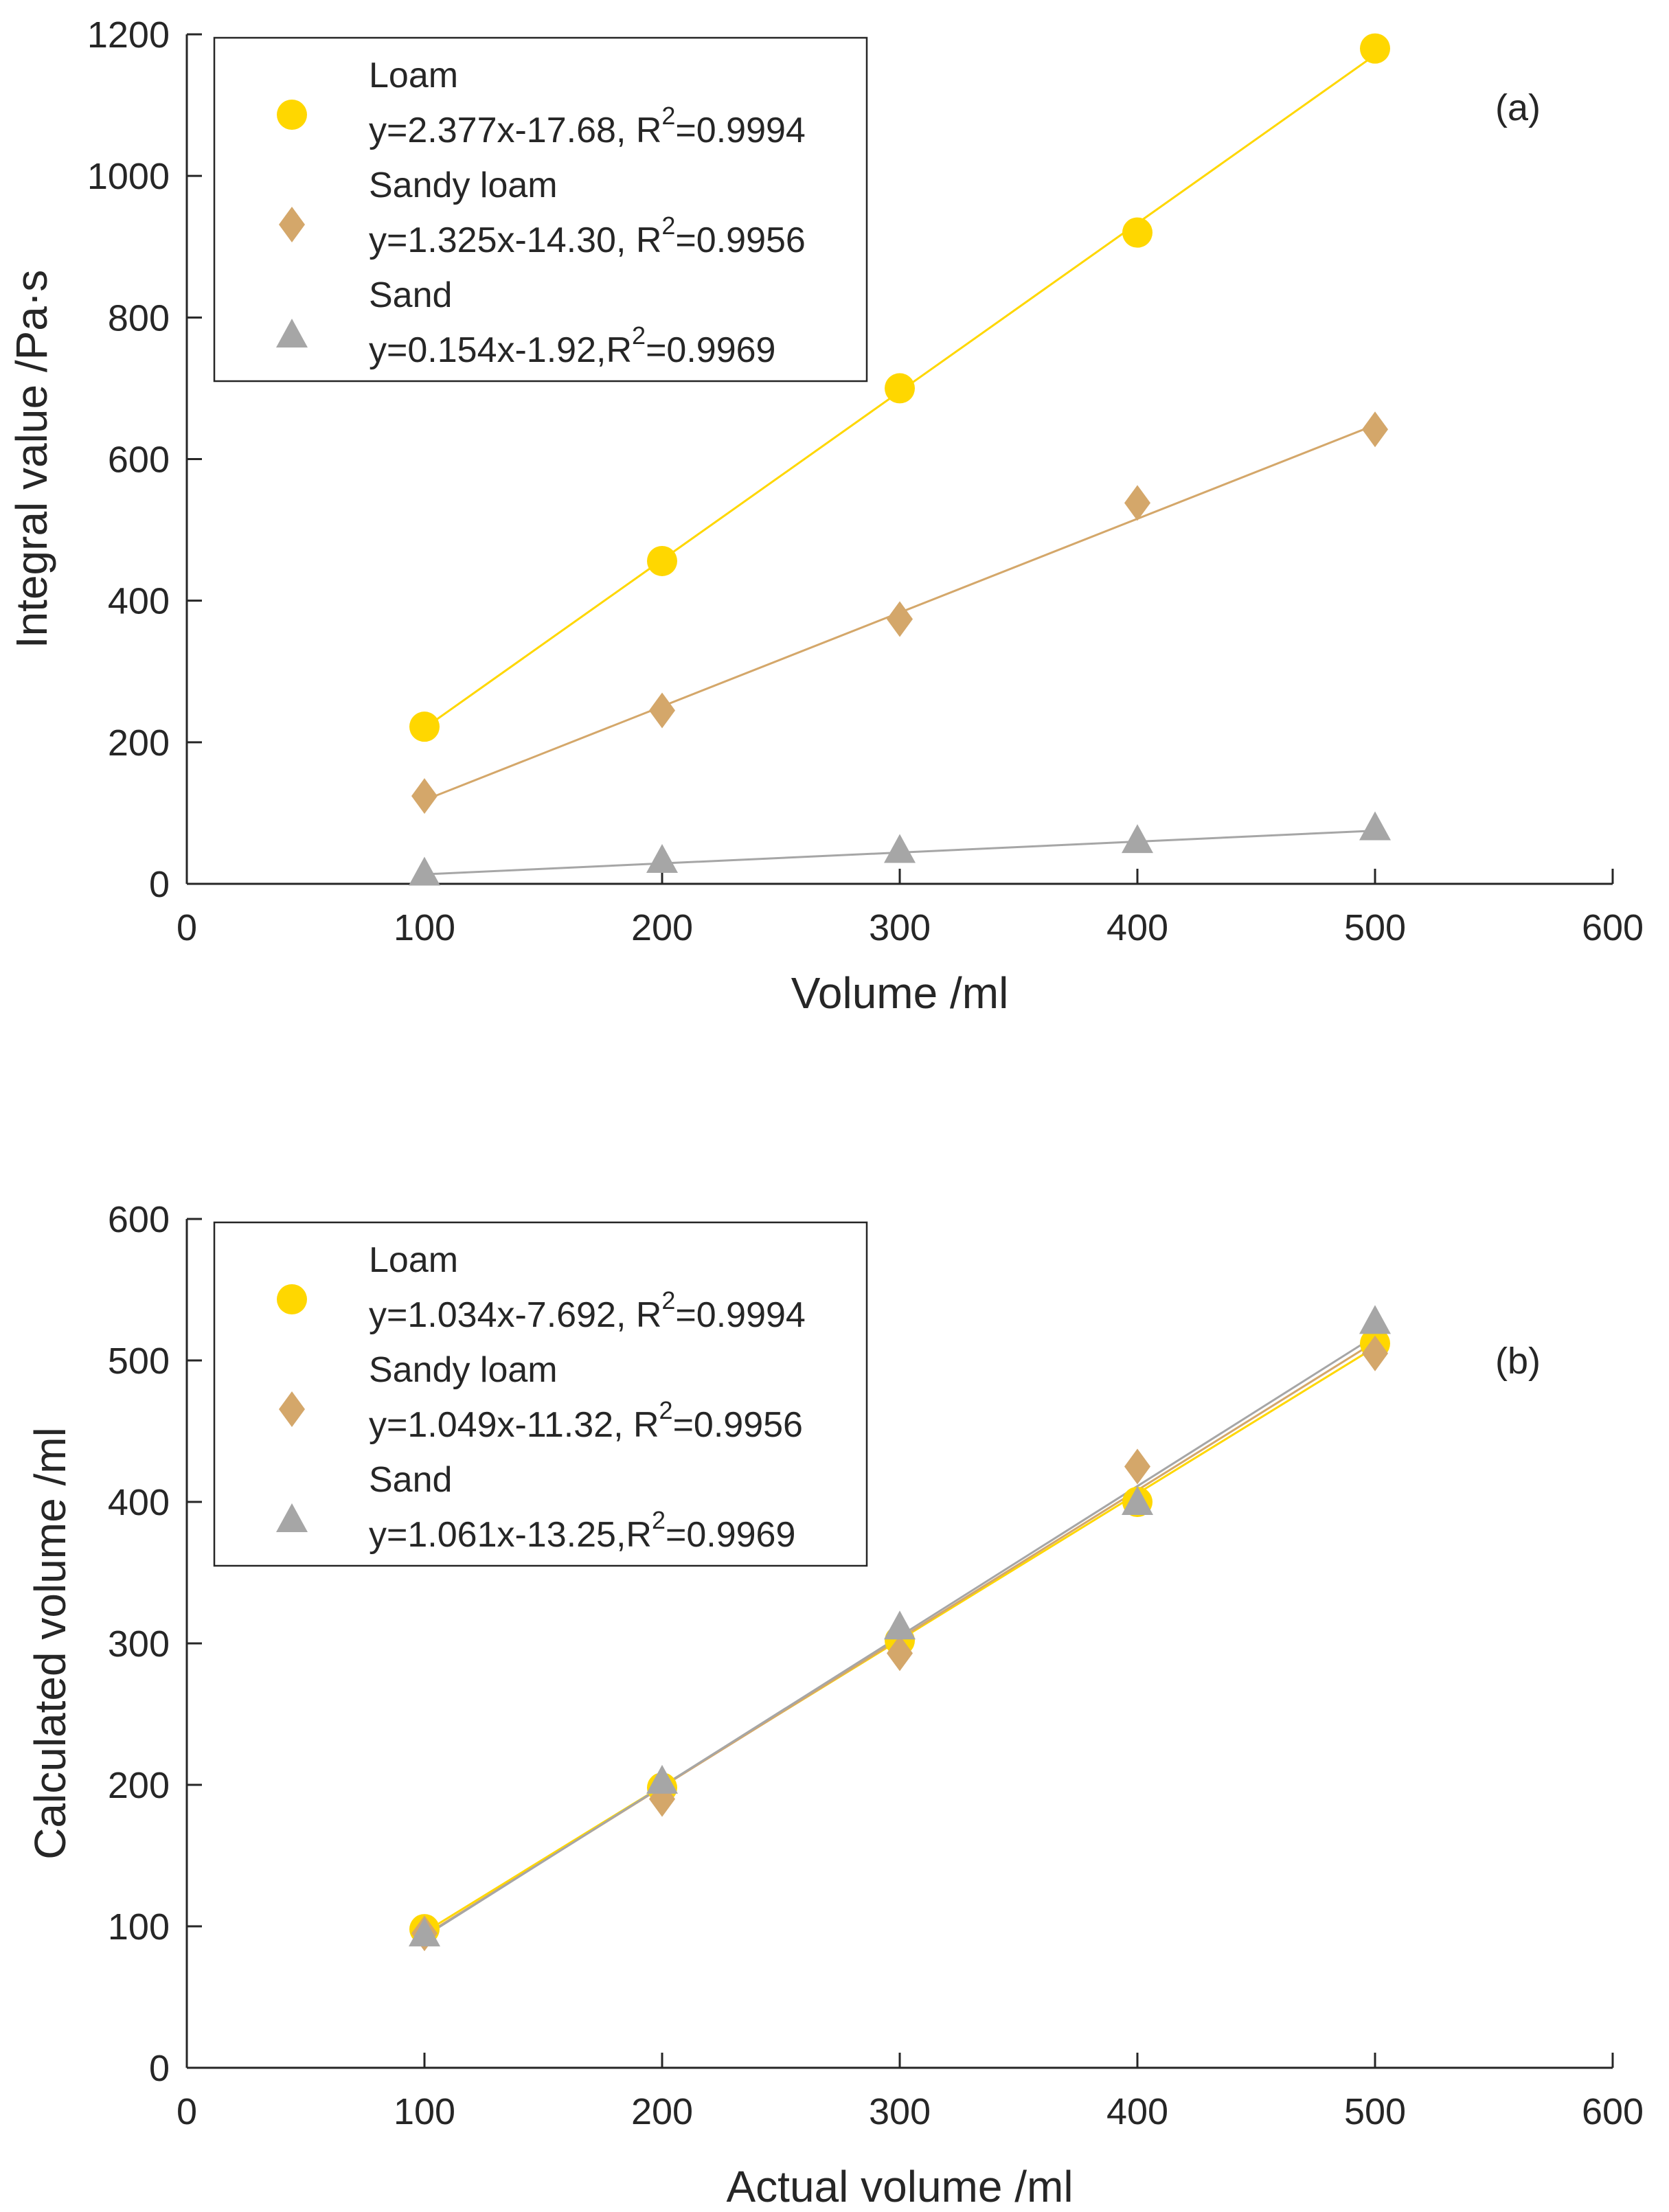 Image resolution: width=1669 pixels, height=2212 pixels. I want to click on legend-equation-sand: y=0.154x-1.92,R2=0.9969, so click(572, 345).